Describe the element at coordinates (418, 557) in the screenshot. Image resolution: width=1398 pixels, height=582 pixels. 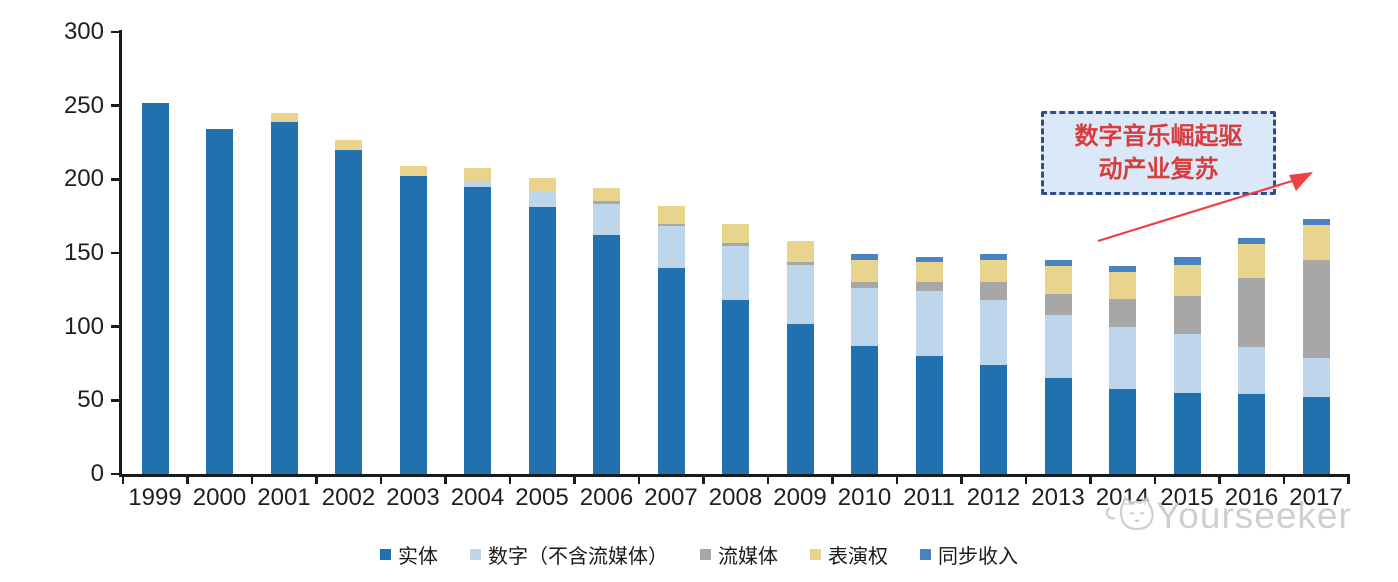
I see `legend-label: 实体` at that location.